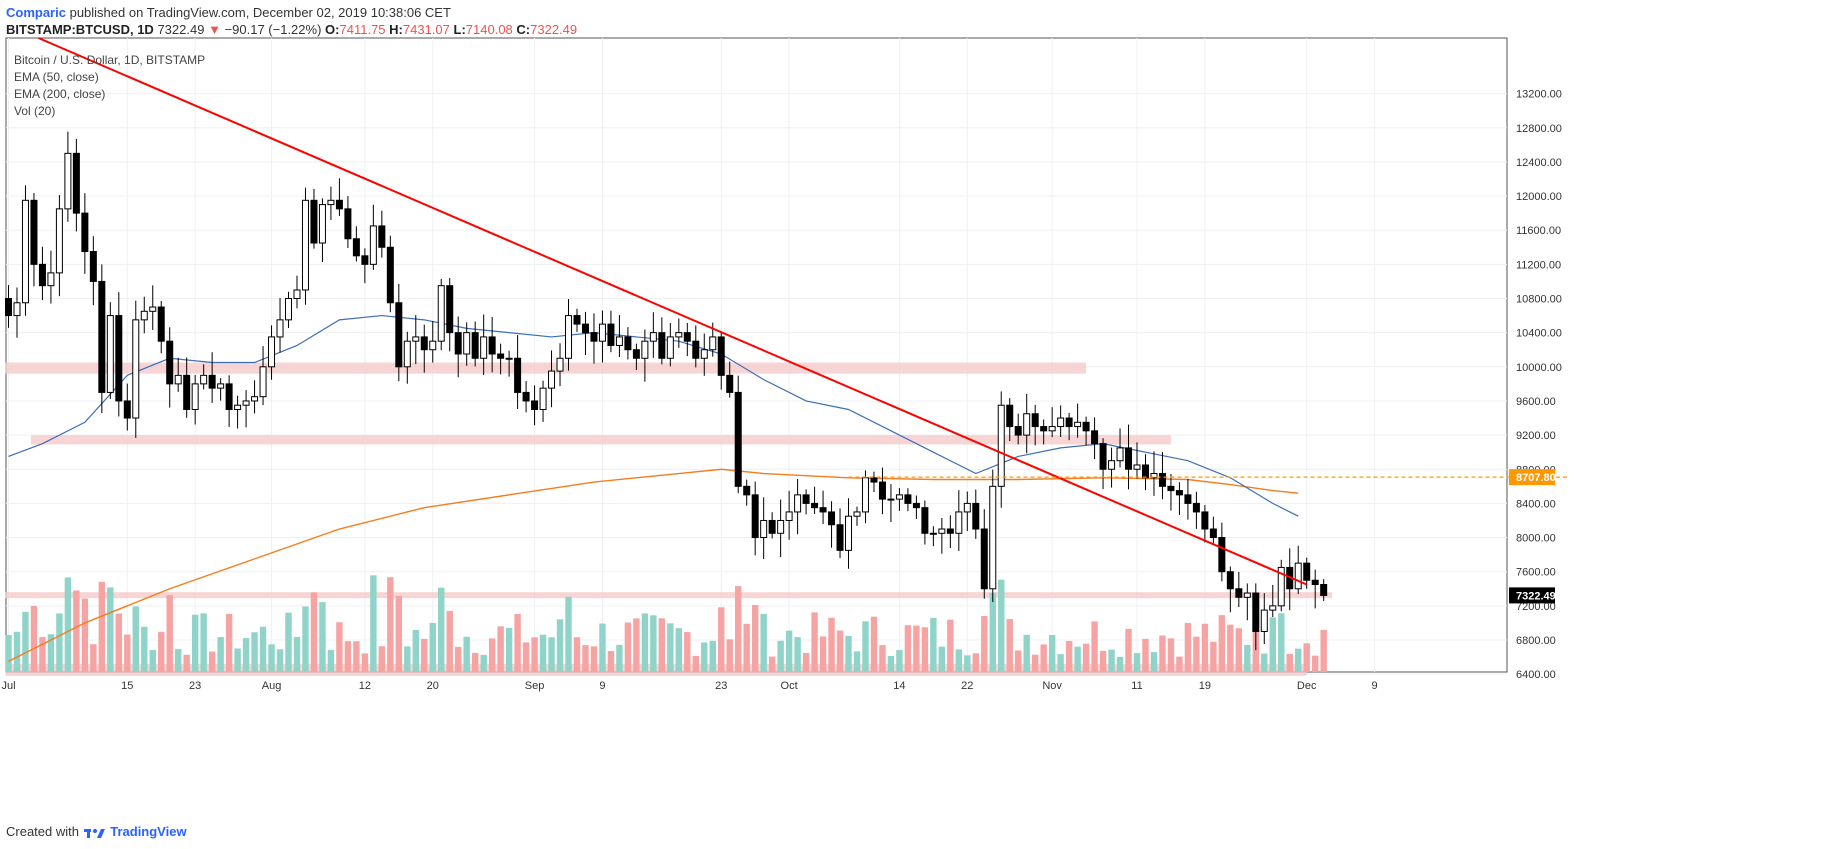 The width and height of the screenshot is (1828, 849). What do you see at coordinates (721, 686) in the screenshot?
I see `x-tick-label: 23` at bounding box center [721, 686].